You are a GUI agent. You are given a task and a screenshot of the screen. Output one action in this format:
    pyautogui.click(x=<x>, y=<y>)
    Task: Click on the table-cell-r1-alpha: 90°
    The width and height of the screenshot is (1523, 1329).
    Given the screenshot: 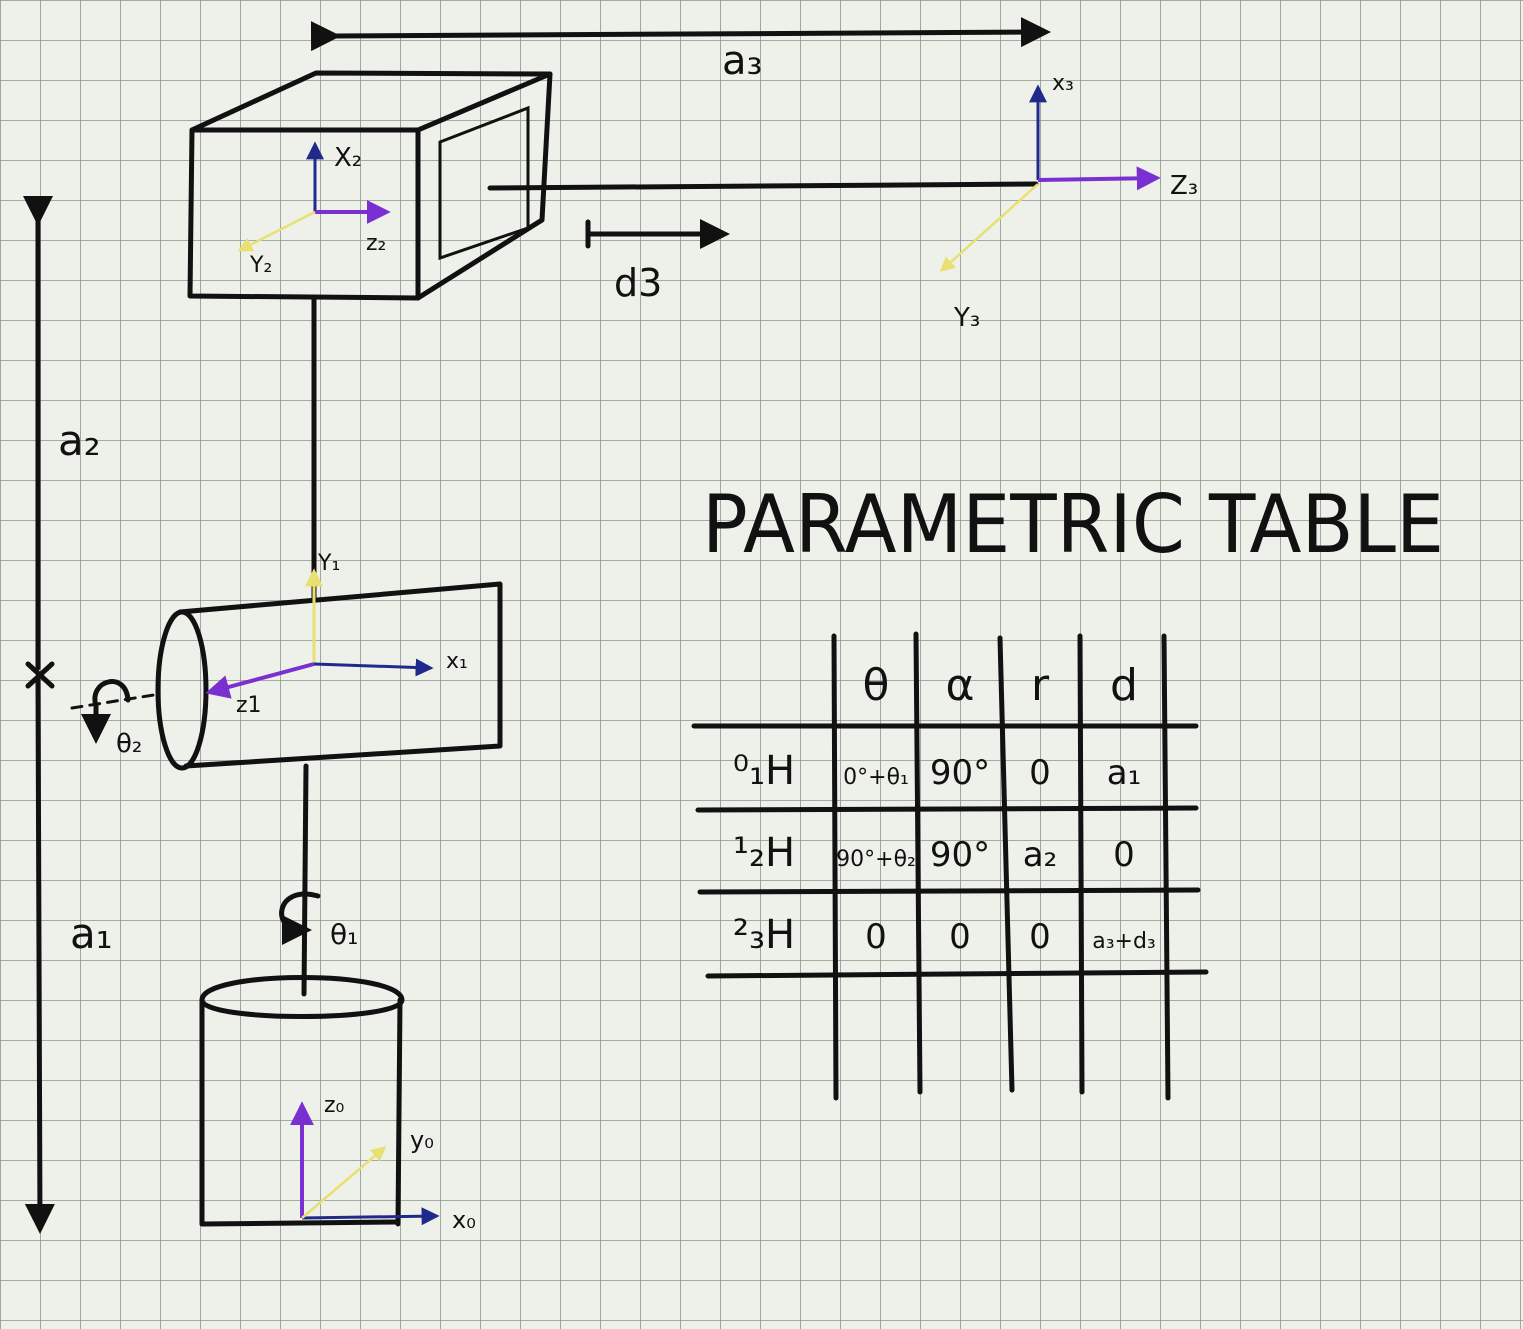 What is the action you would take?
    pyautogui.click(x=960, y=855)
    